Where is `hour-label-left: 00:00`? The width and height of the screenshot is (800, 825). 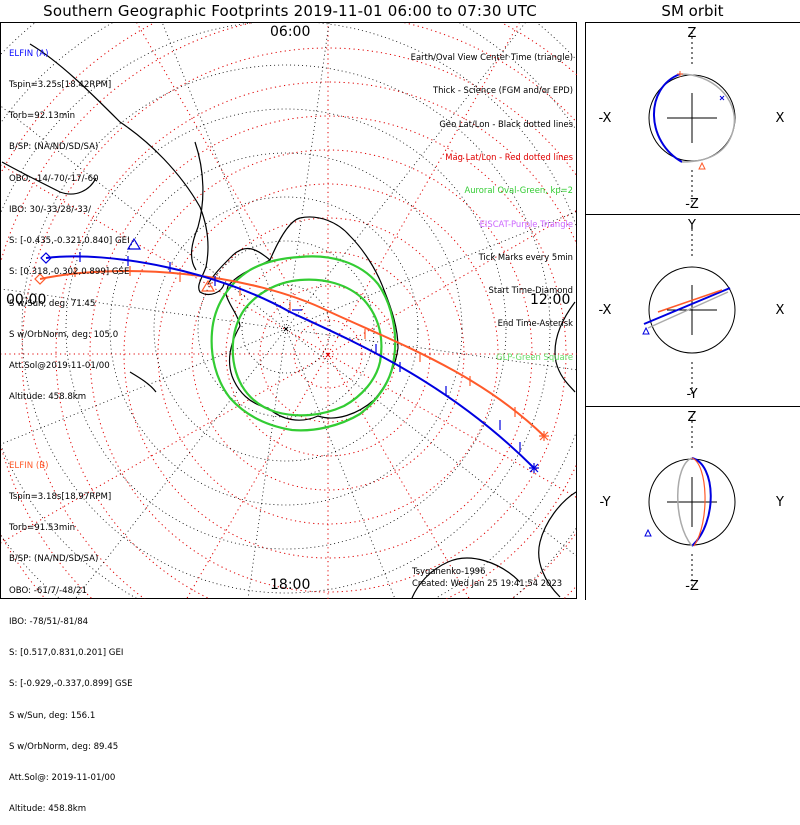 hour-label-left: 00:00 is located at coordinates (26, 300).